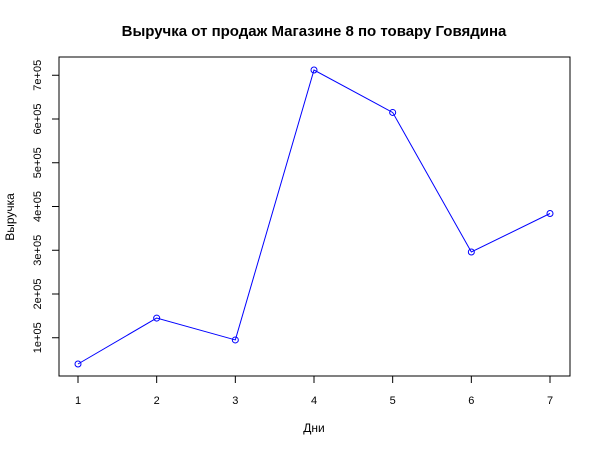 The image size is (600, 455). I want to click on y-tick-label: 1e+05, so click(38, 337).